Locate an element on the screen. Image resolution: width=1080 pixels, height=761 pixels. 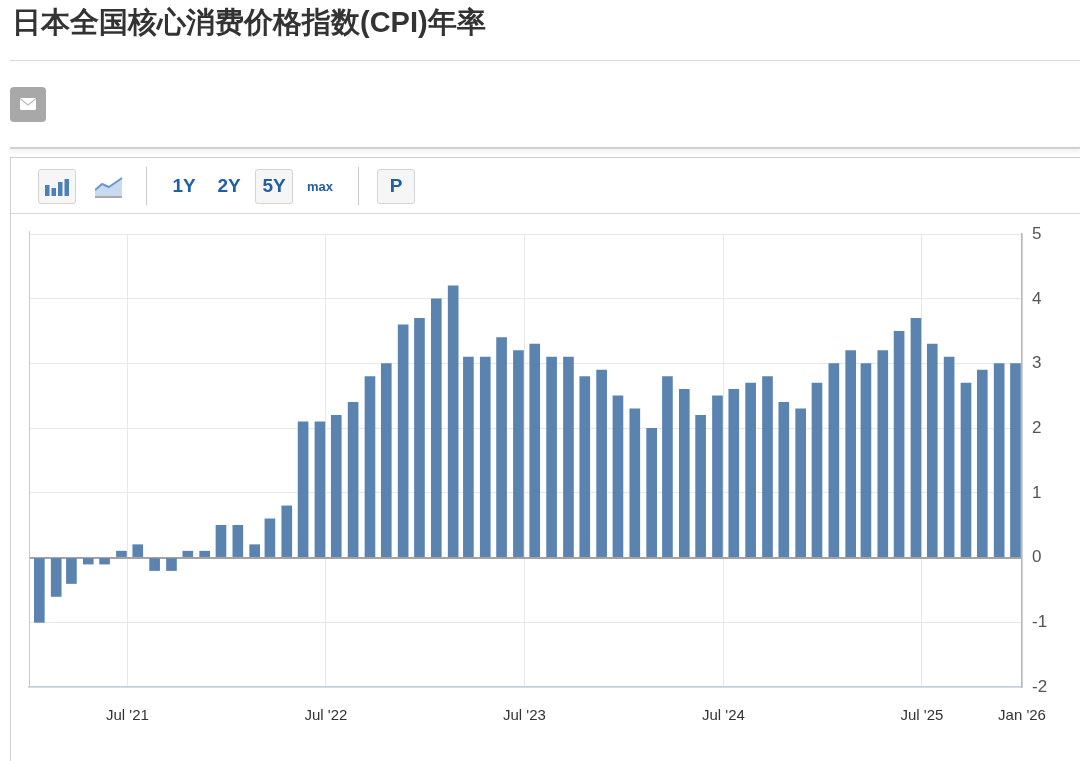
text: P is located at coordinates (396, 186).